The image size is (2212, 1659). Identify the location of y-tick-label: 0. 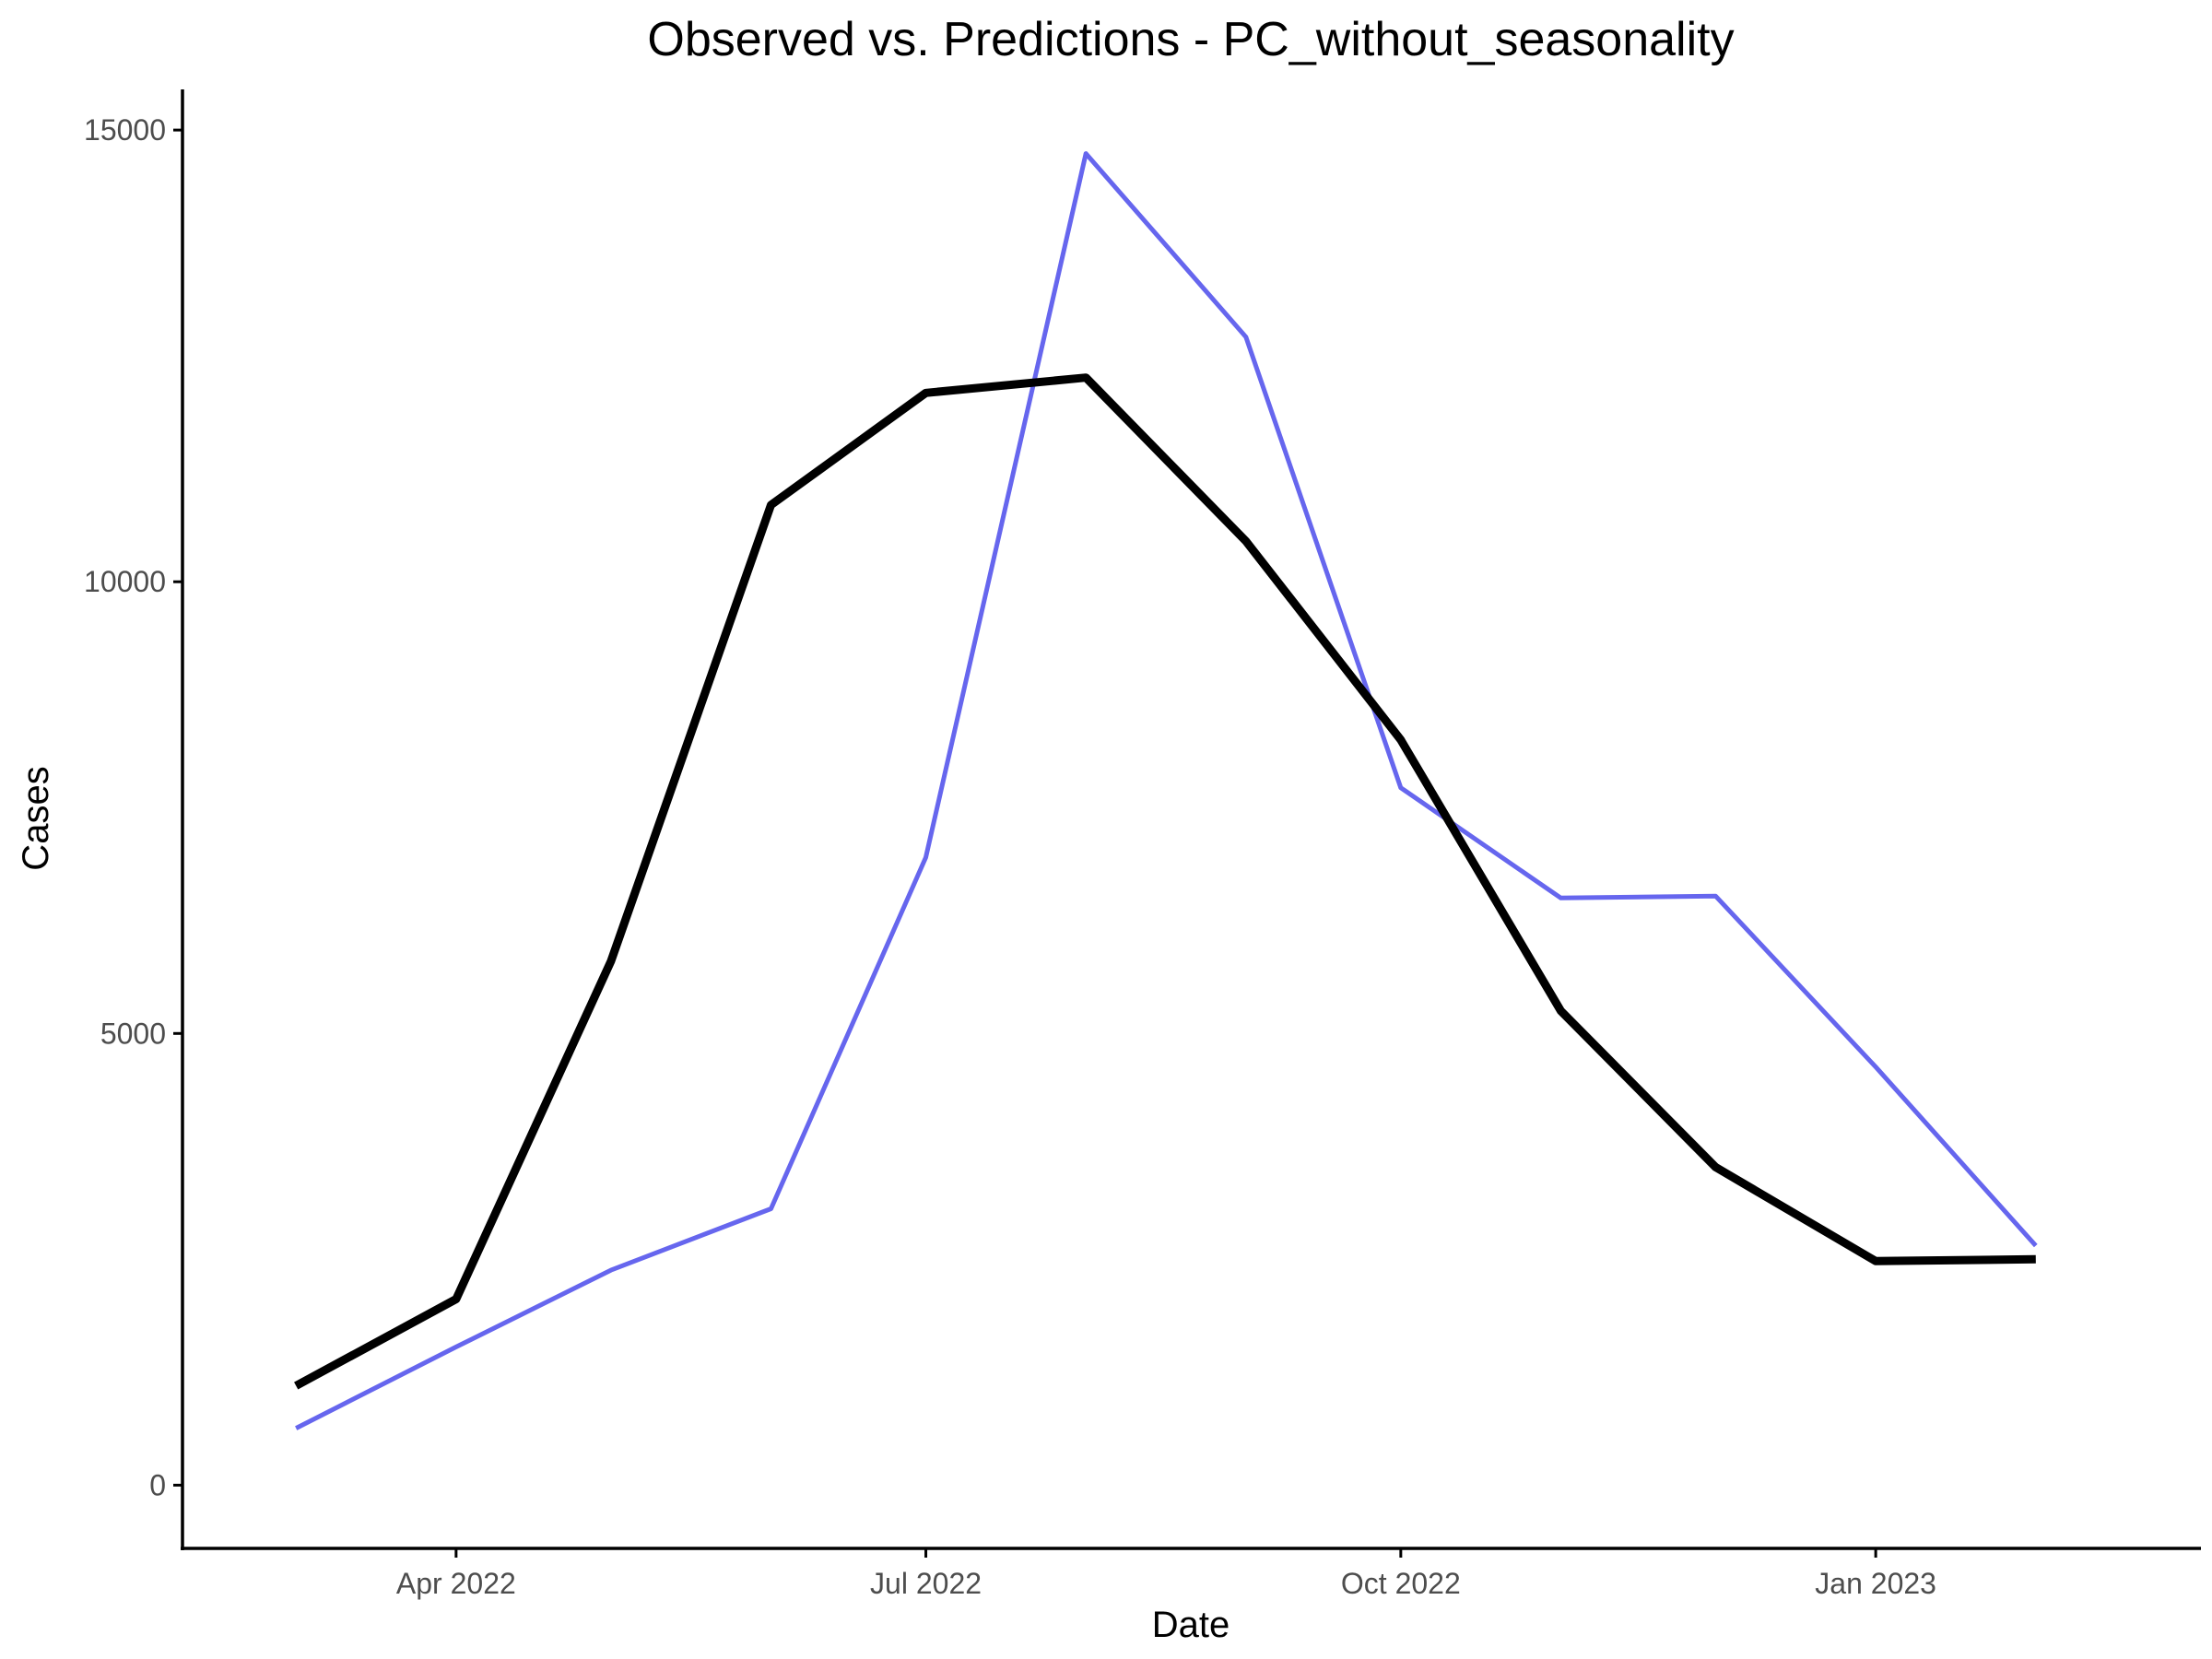
(157, 1484).